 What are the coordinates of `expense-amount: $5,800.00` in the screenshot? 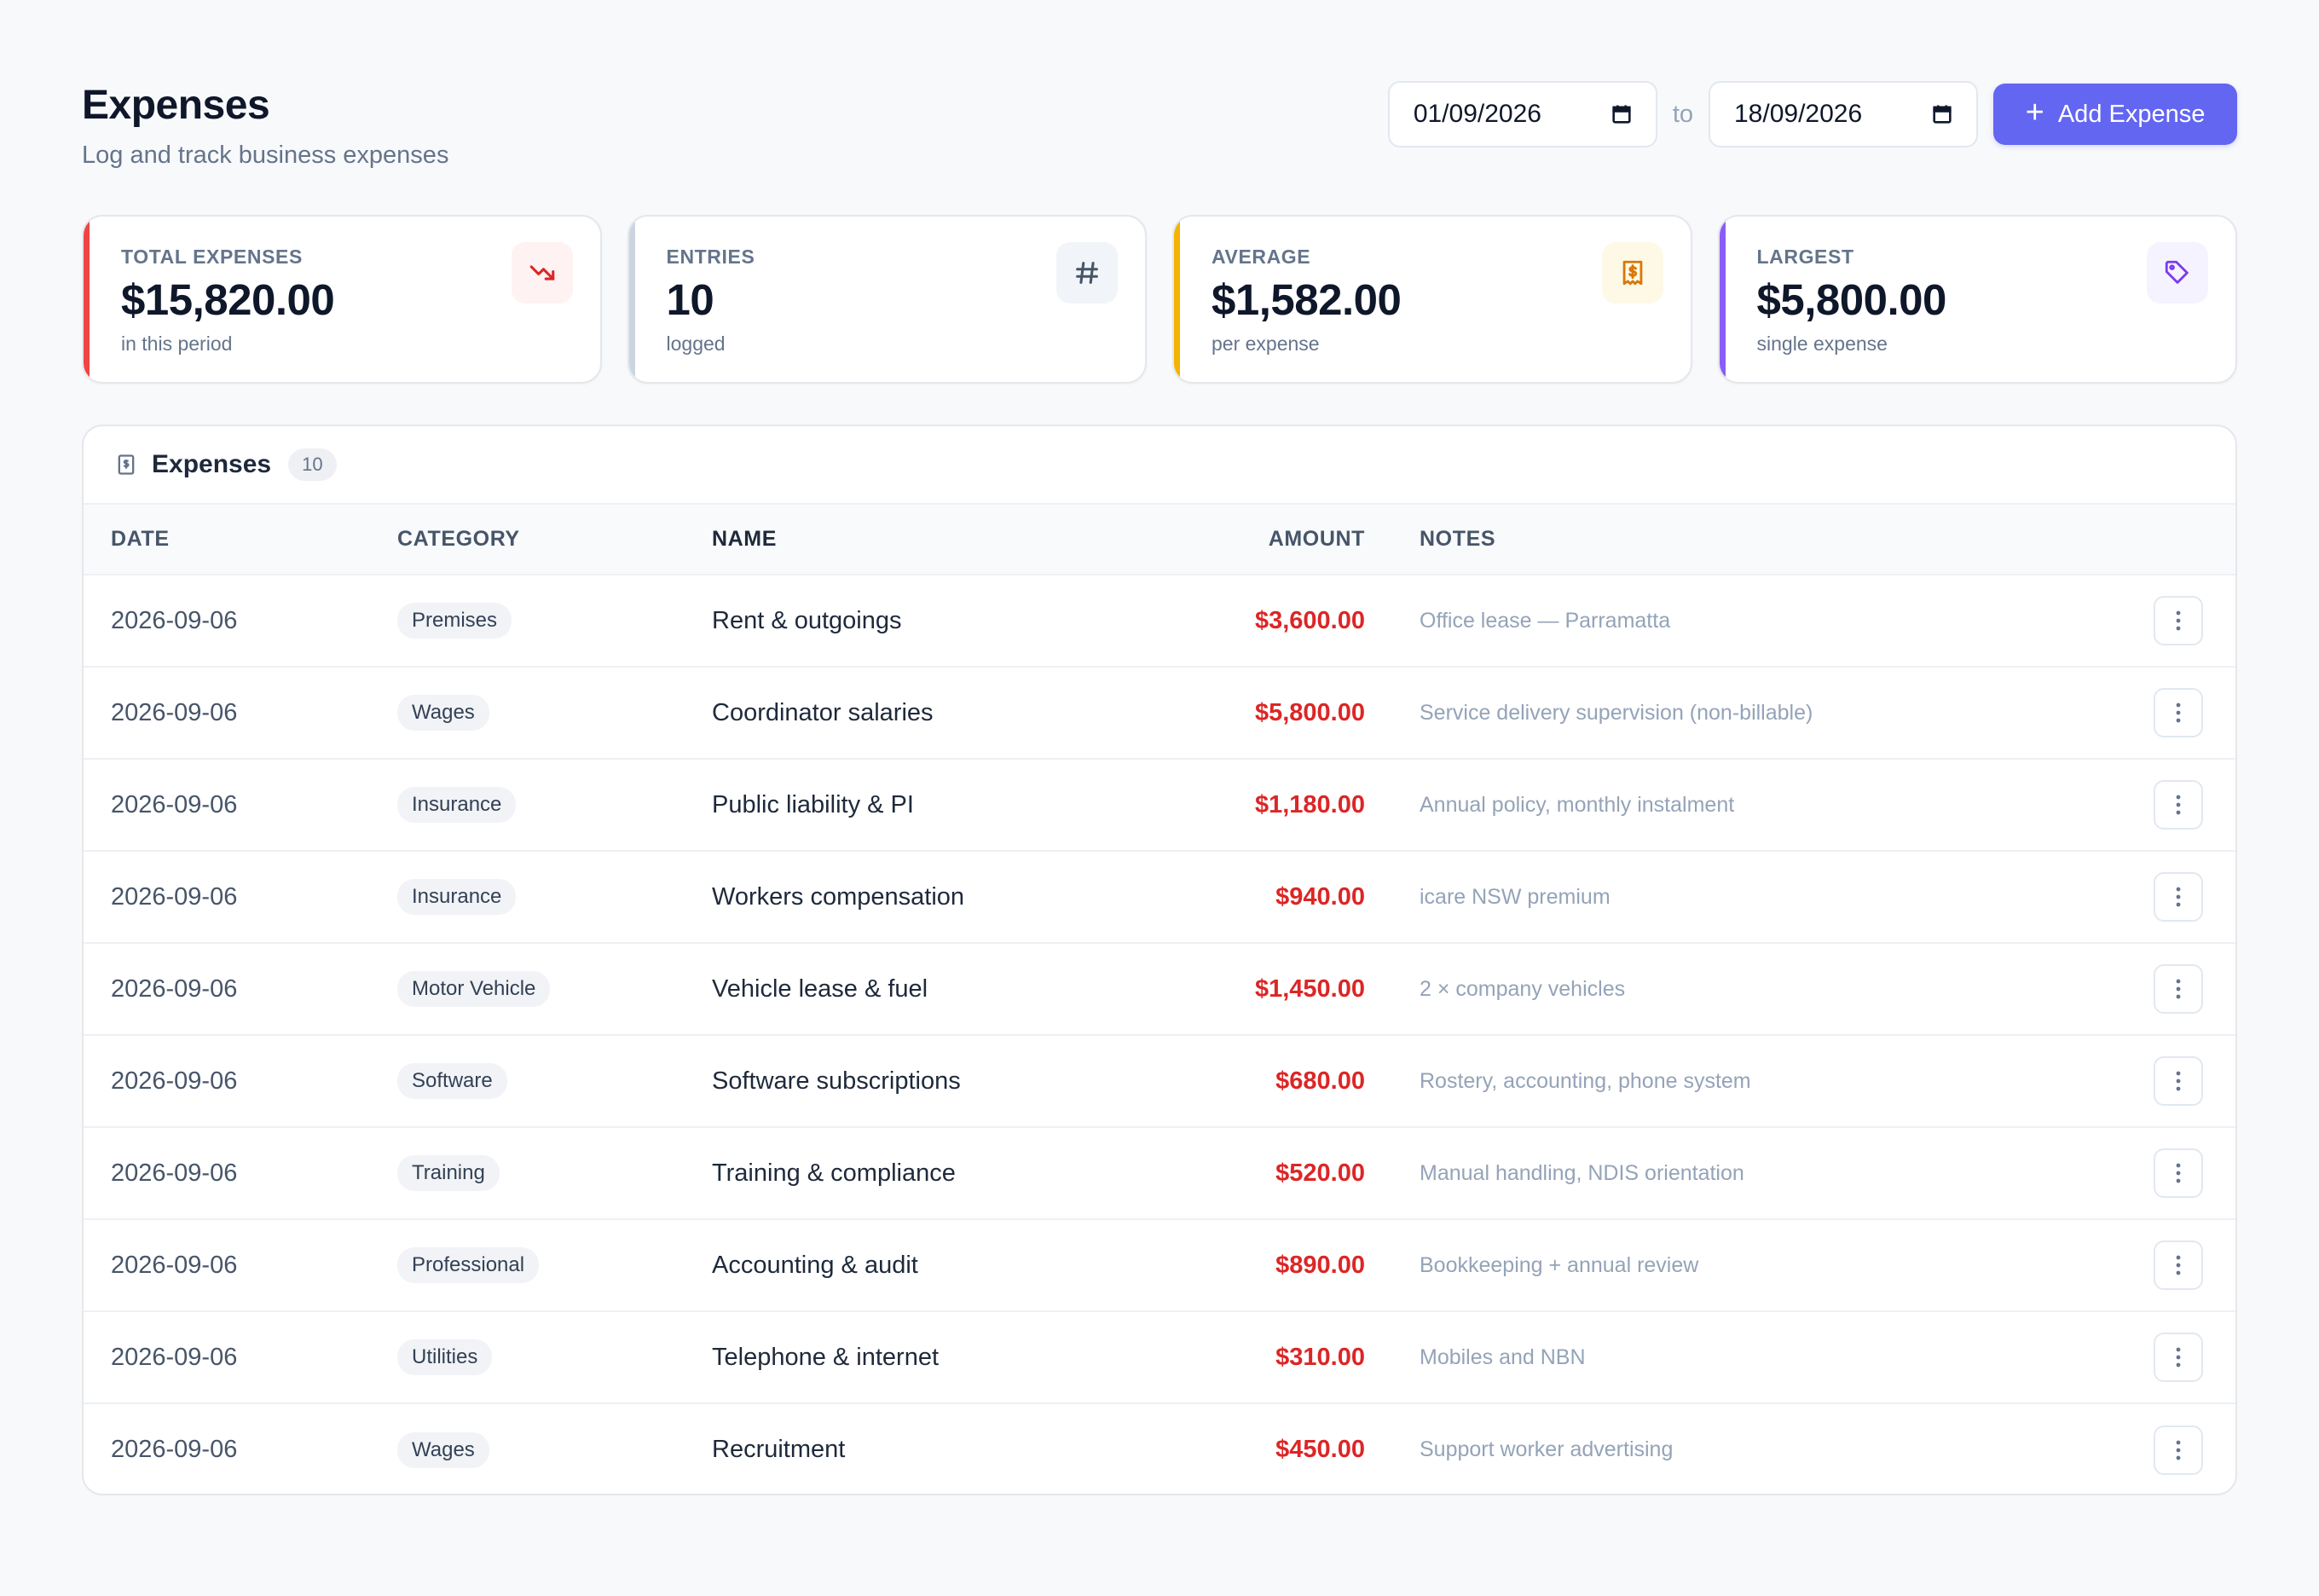 It's located at (1290, 712).